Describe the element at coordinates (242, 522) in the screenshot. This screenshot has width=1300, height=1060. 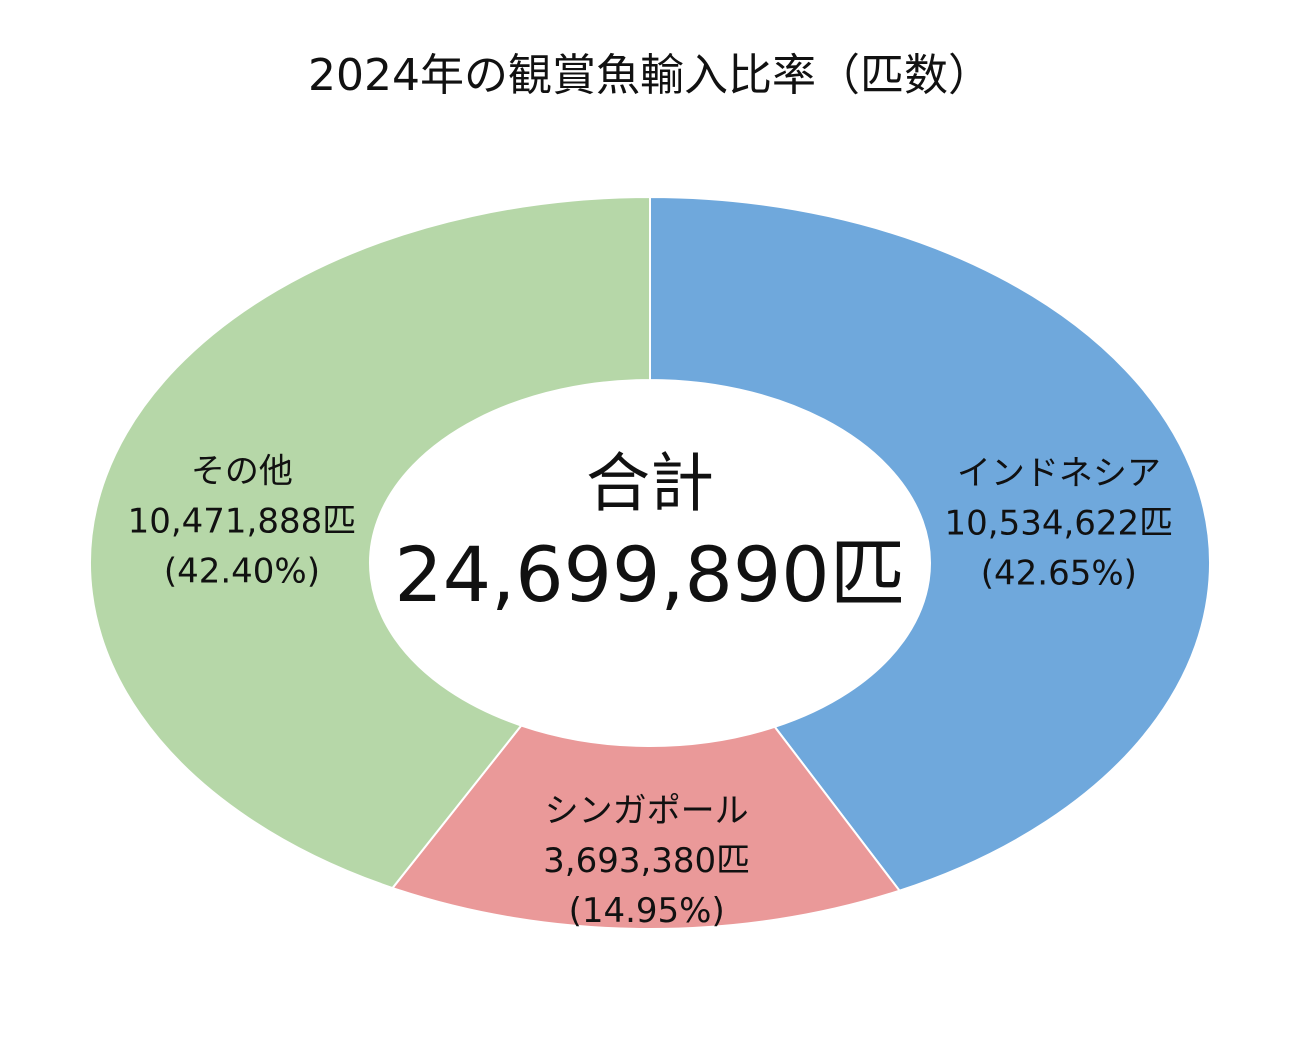
I see `slice-value-label: 10,471,888匹` at that location.